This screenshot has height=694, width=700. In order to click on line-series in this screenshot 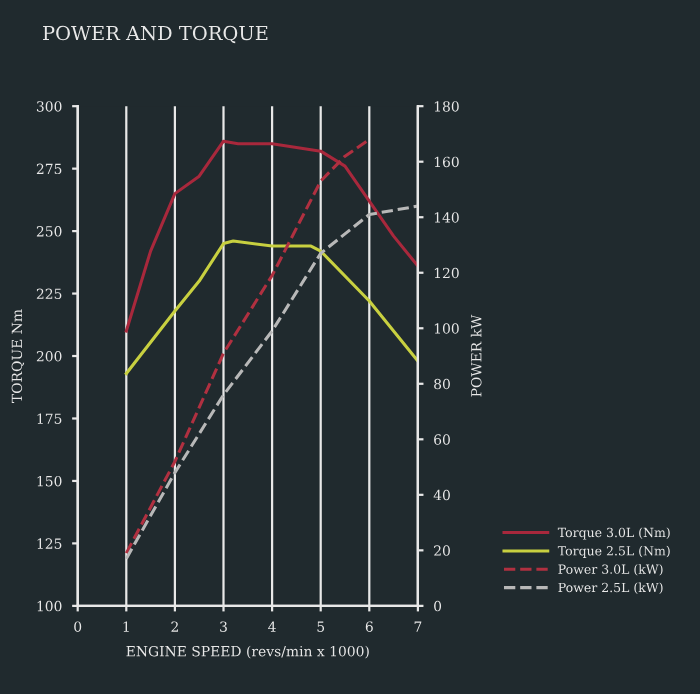, I will do `click(271, 307)`.